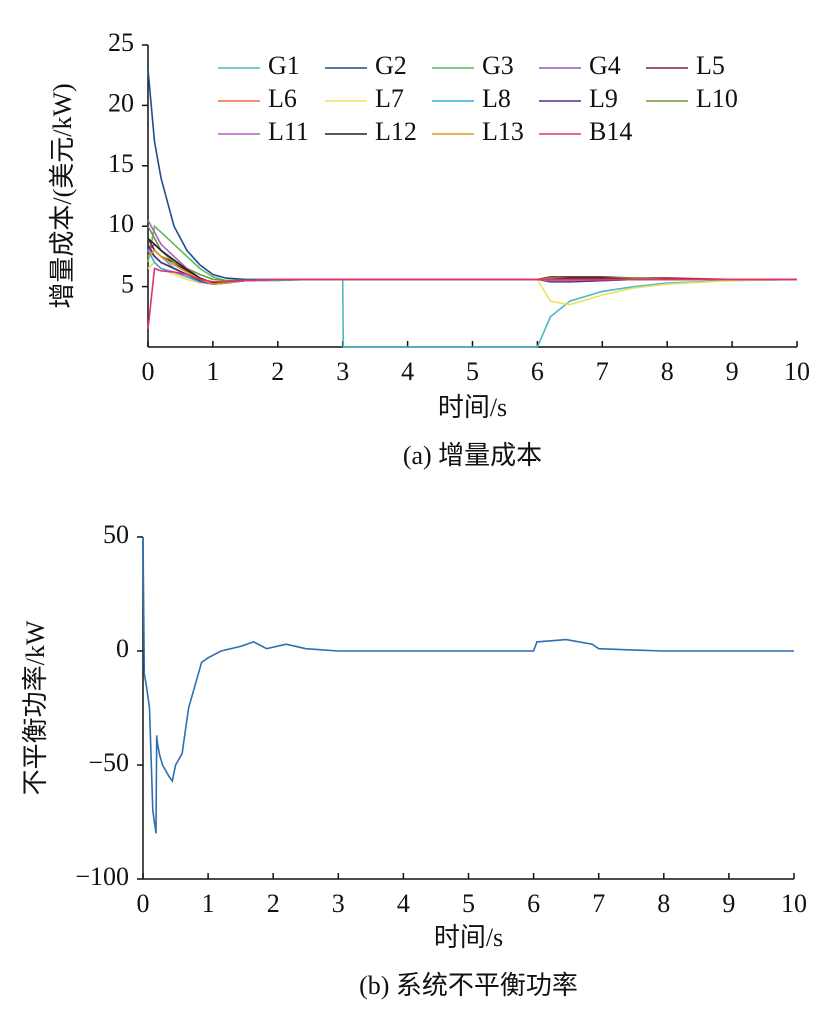  What do you see at coordinates (472, 455) in the screenshot?
I see `caption: (a) 增量成本` at bounding box center [472, 455].